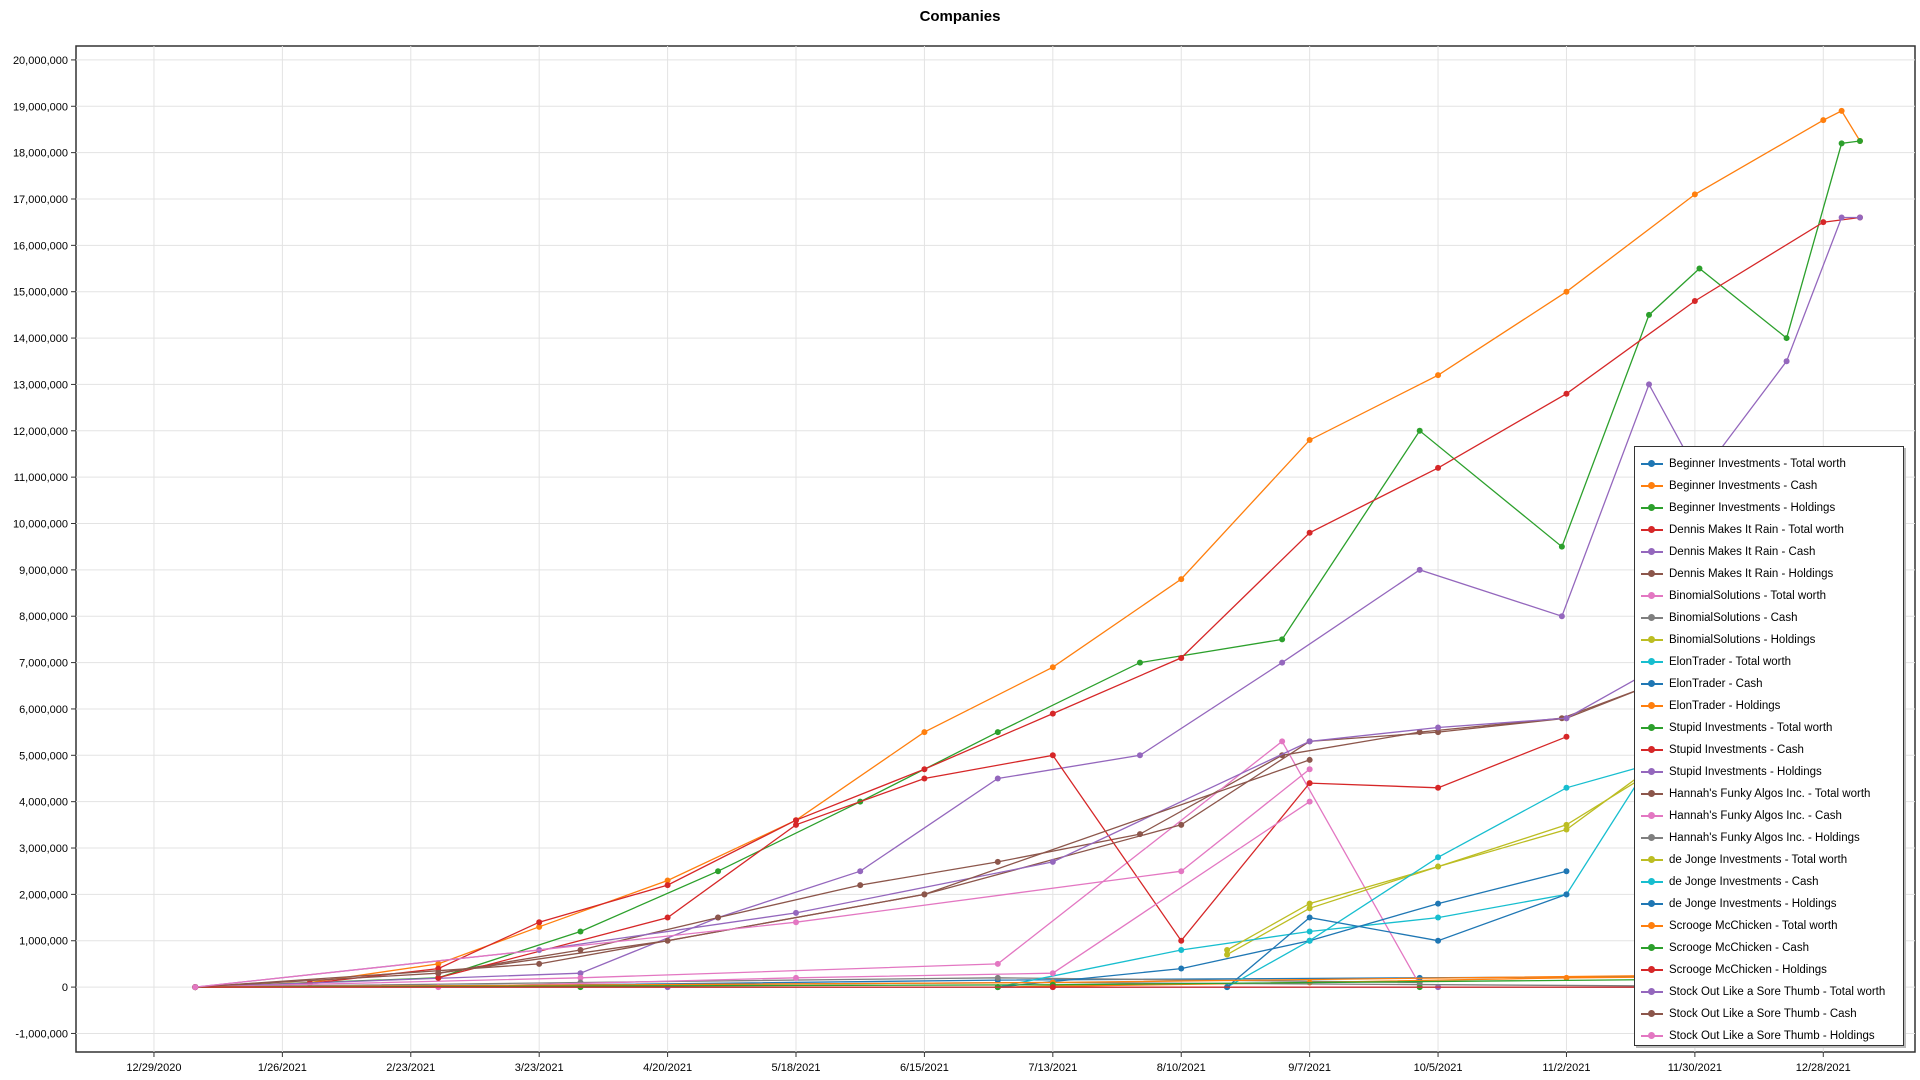 This screenshot has width=1920, height=1080. What do you see at coordinates (282, 1068) in the screenshot?
I see `x-tick-label: 1/26/2021` at bounding box center [282, 1068].